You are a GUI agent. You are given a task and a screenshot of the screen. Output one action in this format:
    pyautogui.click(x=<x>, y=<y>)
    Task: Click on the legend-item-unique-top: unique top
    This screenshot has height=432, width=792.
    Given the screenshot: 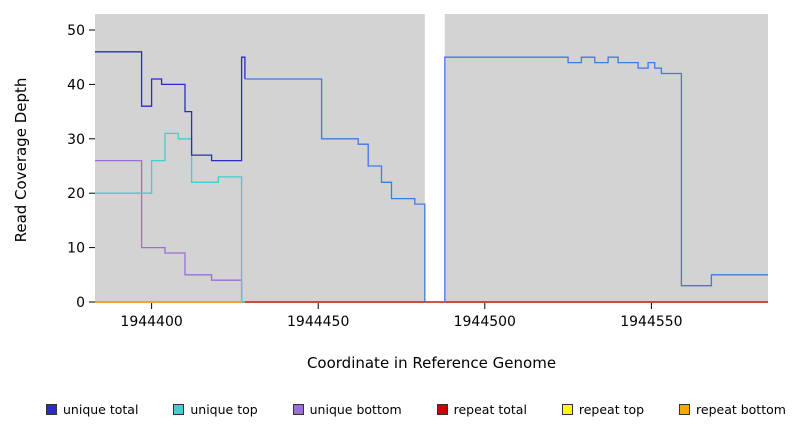 What is the action you would take?
    pyautogui.click(x=215, y=409)
    